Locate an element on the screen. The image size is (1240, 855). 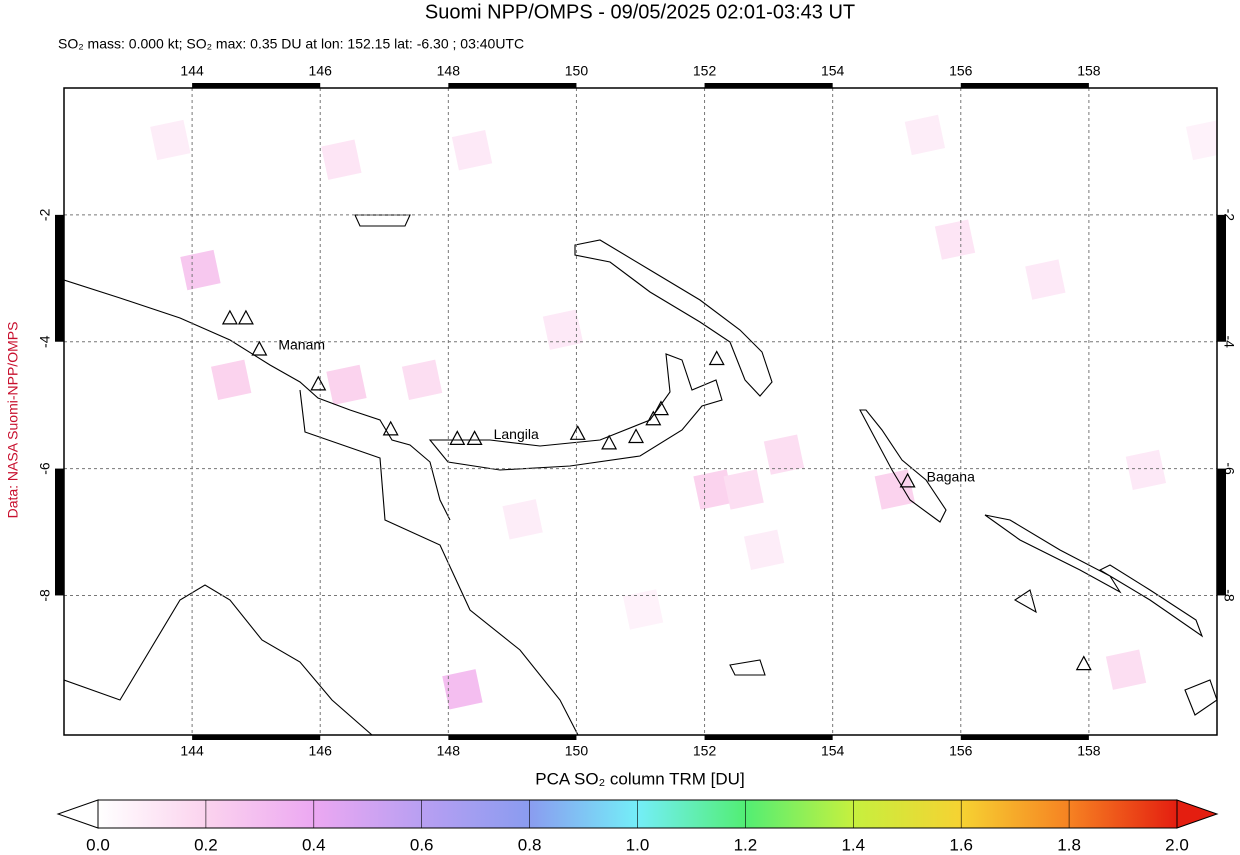
colorbar-tick-label: 0.6 is located at coordinates (422, 844).